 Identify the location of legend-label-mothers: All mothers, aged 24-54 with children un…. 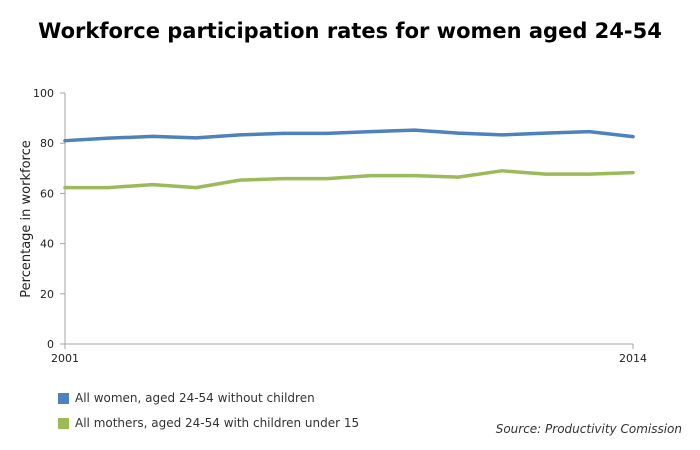
(217, 423).